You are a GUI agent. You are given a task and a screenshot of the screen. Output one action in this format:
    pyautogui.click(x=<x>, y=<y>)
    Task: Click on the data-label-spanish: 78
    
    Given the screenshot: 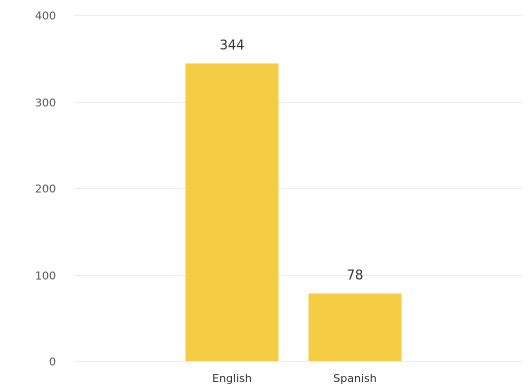 What is the action you would take?
    pyautogui.click(x=355, y=276)
    